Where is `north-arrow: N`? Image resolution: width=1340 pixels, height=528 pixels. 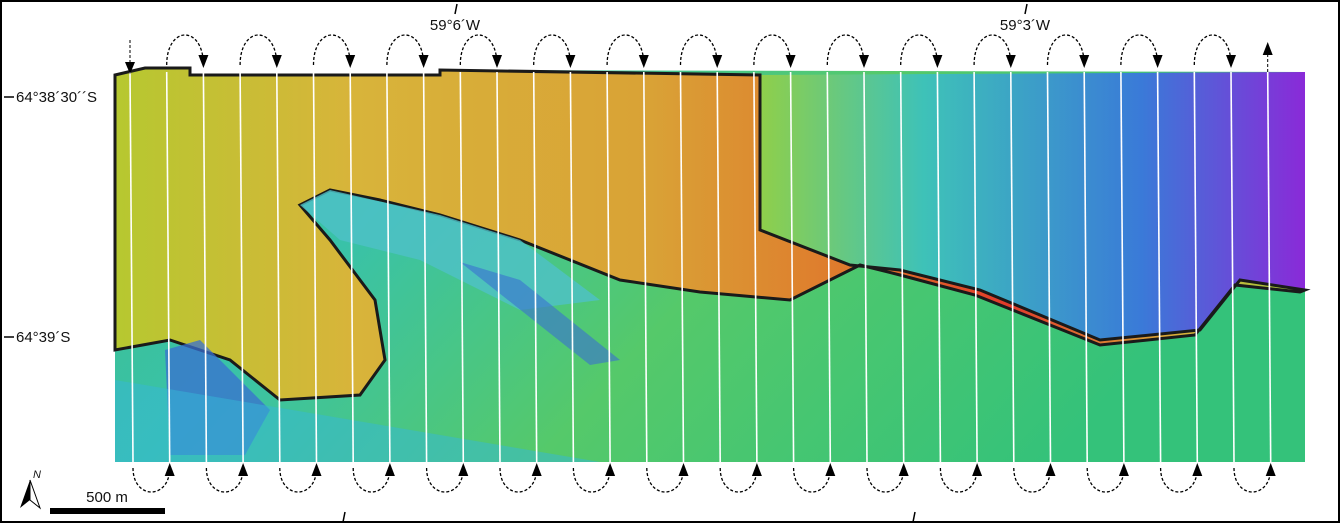 north-arrow: N is located at coordinates (31, 489).